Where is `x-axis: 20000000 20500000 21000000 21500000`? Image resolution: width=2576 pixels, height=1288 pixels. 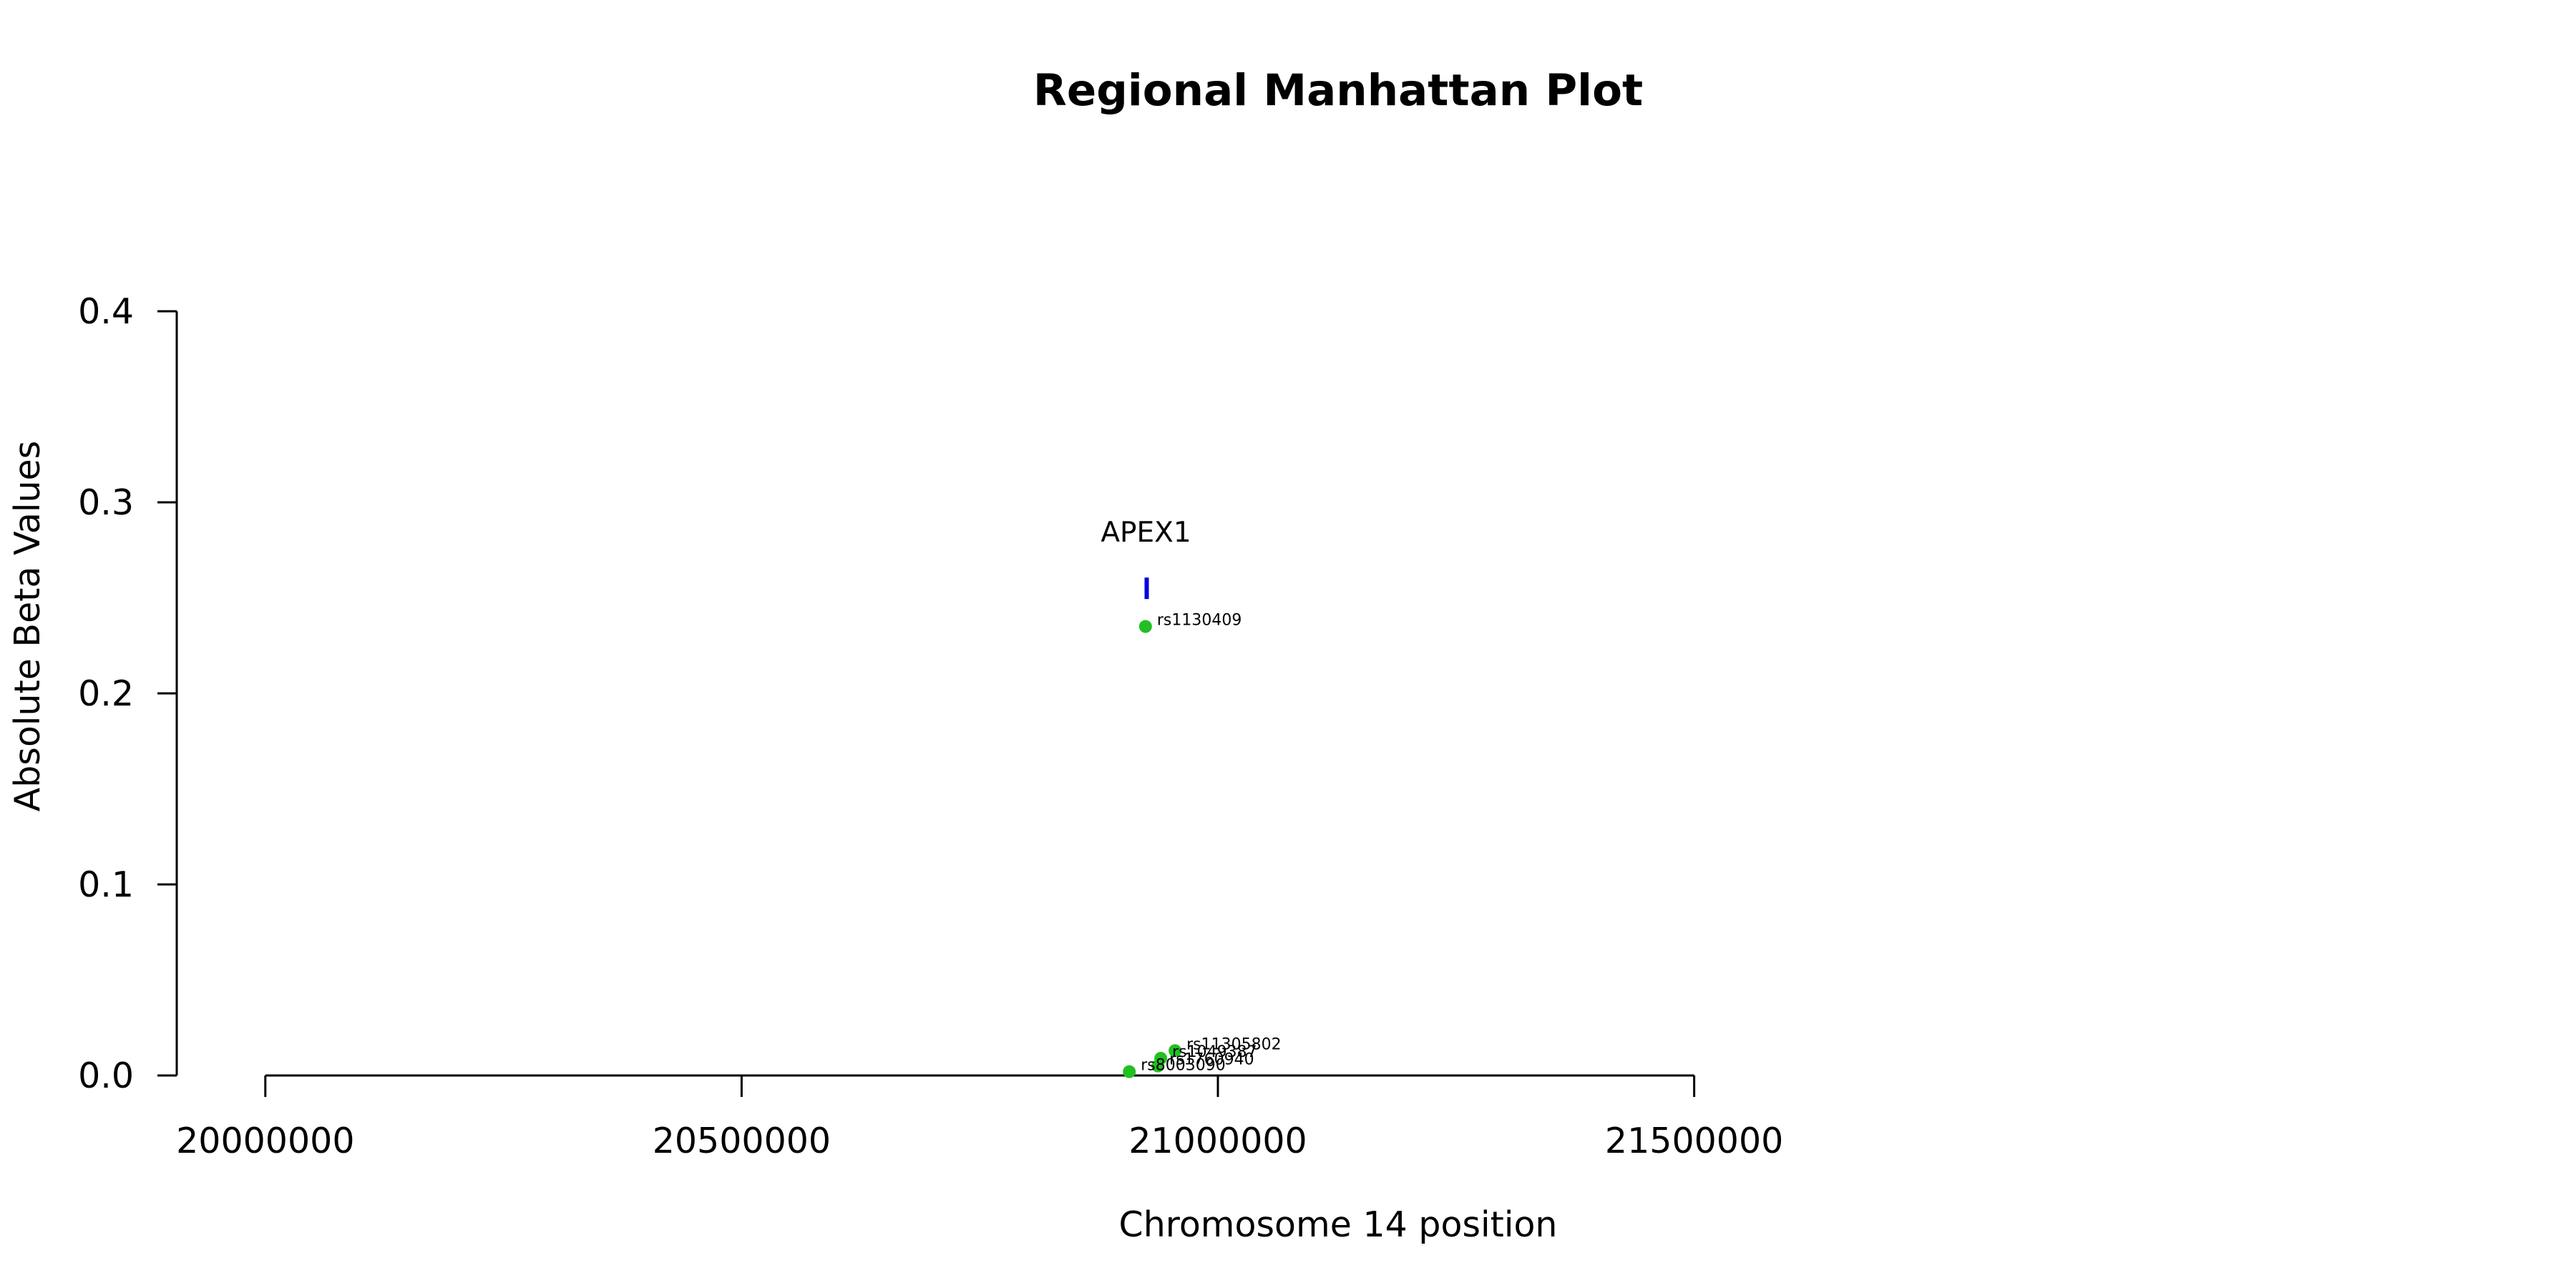 x-axis: 20000000 20500000 21000000 21500000 is located at coordinates (979, 1117).